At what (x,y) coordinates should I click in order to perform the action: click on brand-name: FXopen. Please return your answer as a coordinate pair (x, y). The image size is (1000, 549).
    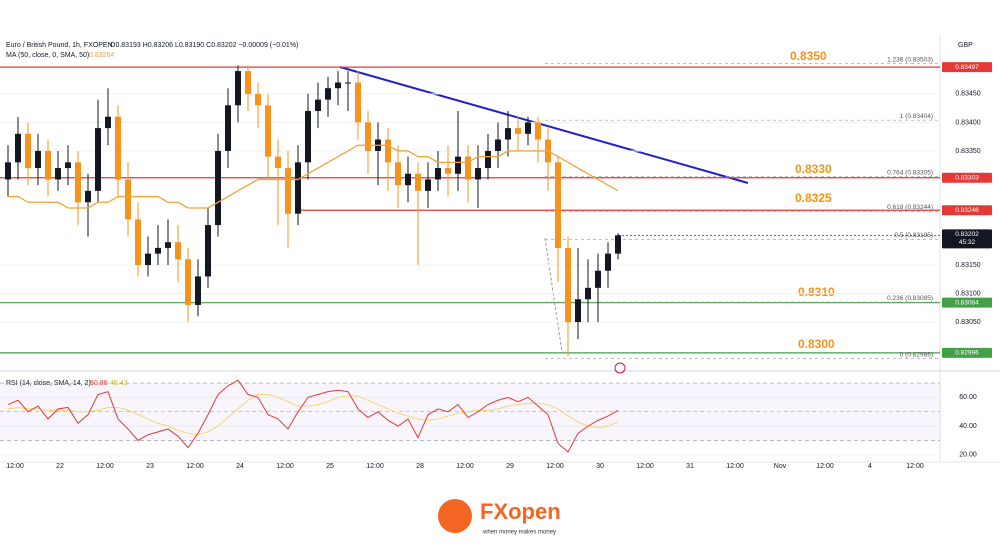
    Looking at the image, I should click on (520, 511).